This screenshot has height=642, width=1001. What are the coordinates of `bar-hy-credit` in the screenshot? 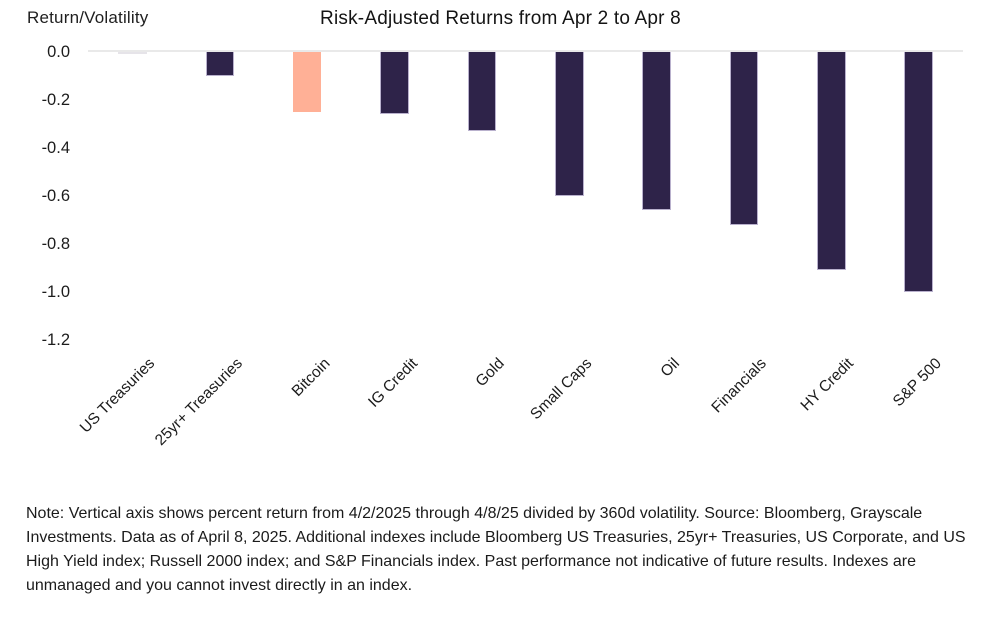 It's located at (831, 161).